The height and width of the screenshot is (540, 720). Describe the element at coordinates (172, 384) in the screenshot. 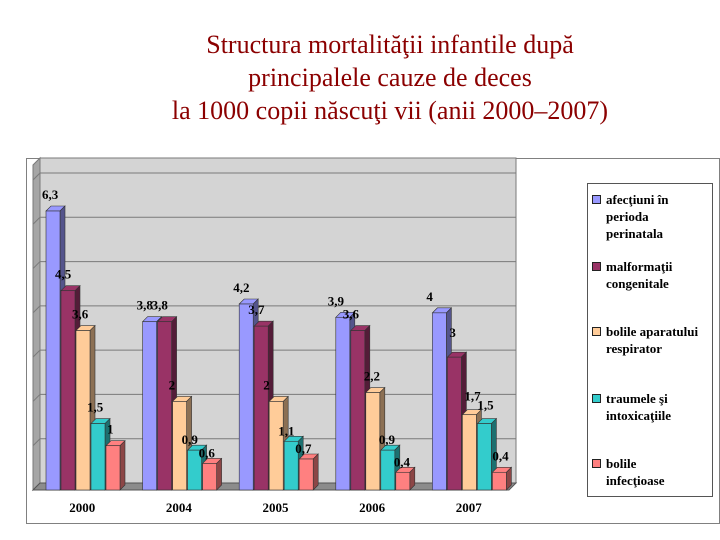

I see `data-label-2004-series-3: 2` at that location.